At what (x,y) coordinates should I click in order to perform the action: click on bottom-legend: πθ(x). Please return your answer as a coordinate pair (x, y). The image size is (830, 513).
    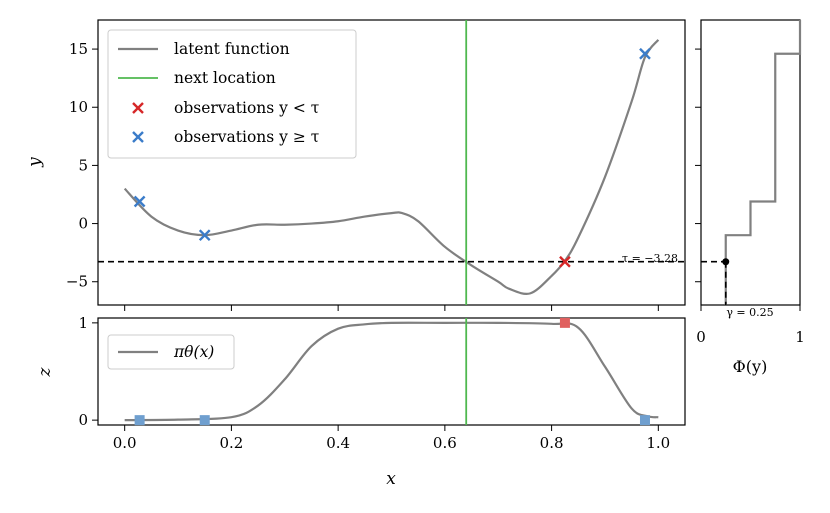
    Looking at the image, I should click on (171, 352).